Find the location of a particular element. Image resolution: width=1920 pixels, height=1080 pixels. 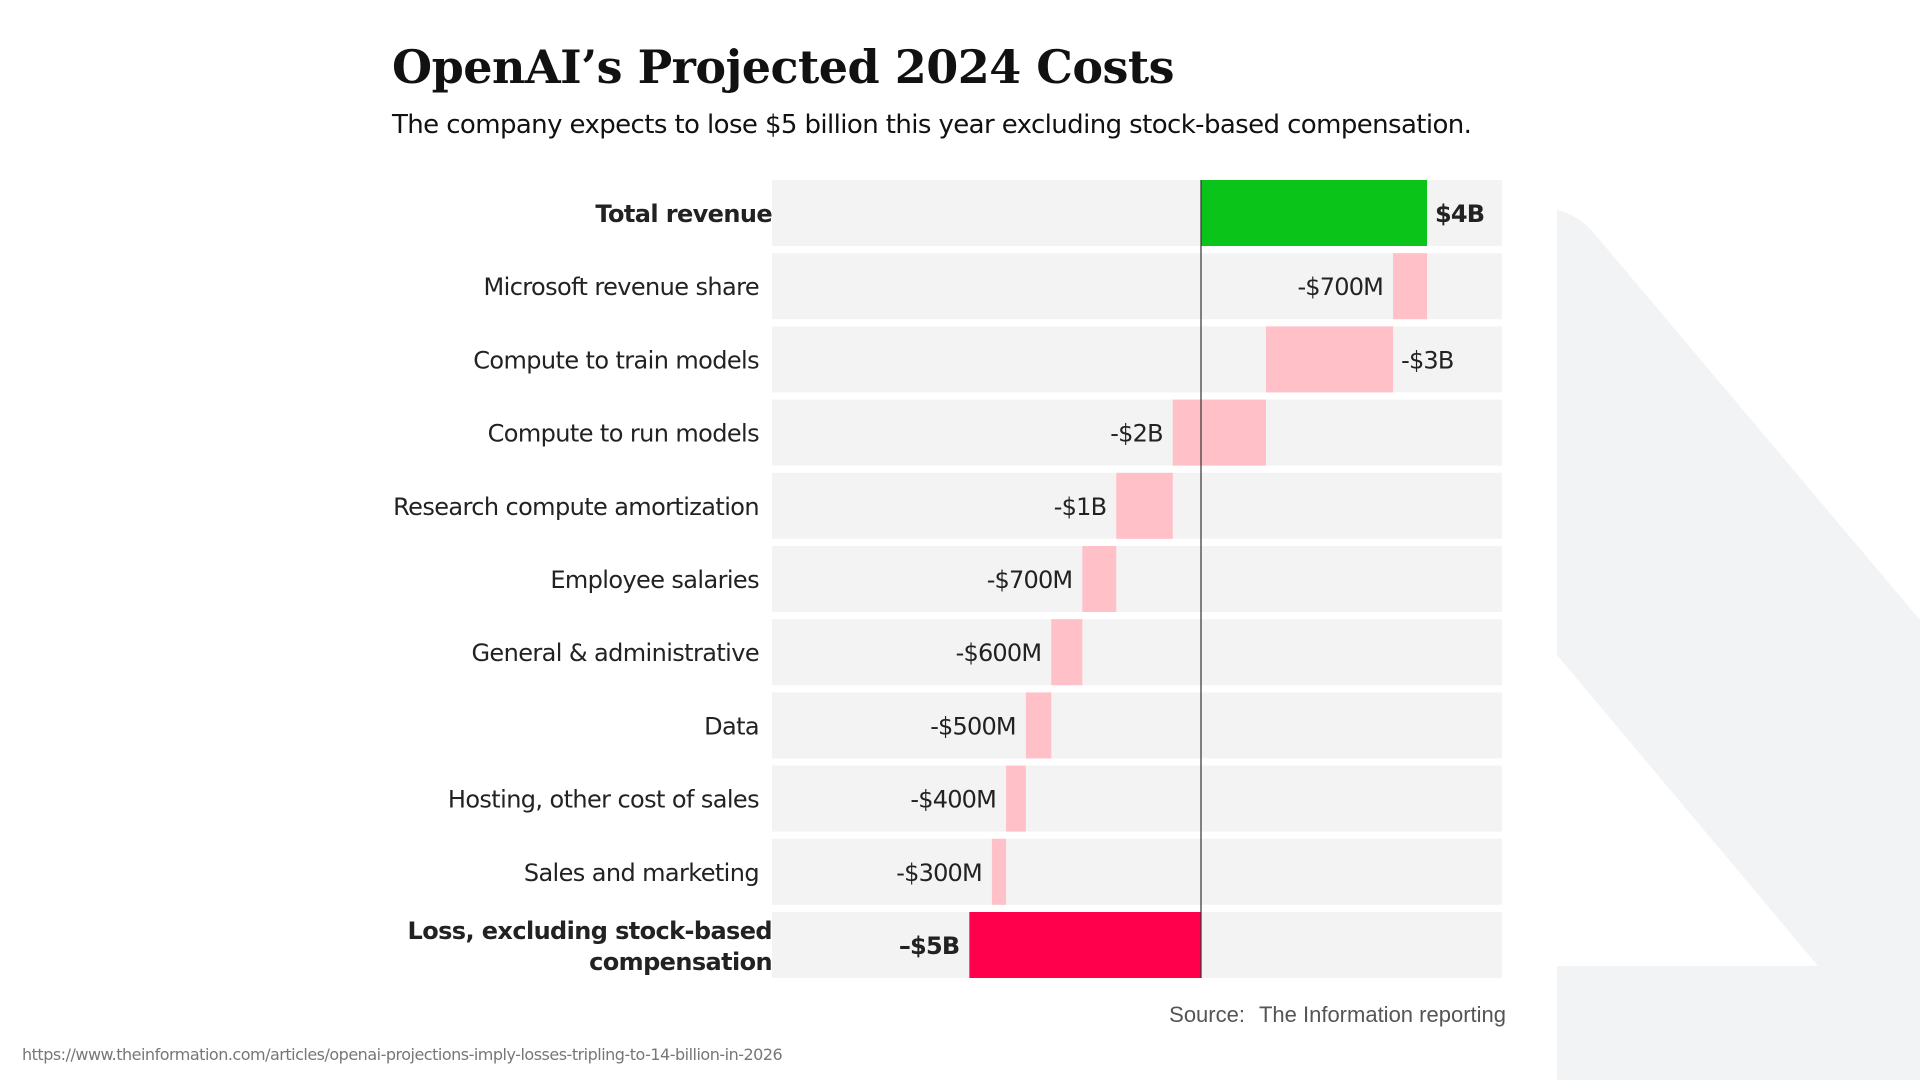

source-text: The Information reporting is located at coordinates (1382, 1014).